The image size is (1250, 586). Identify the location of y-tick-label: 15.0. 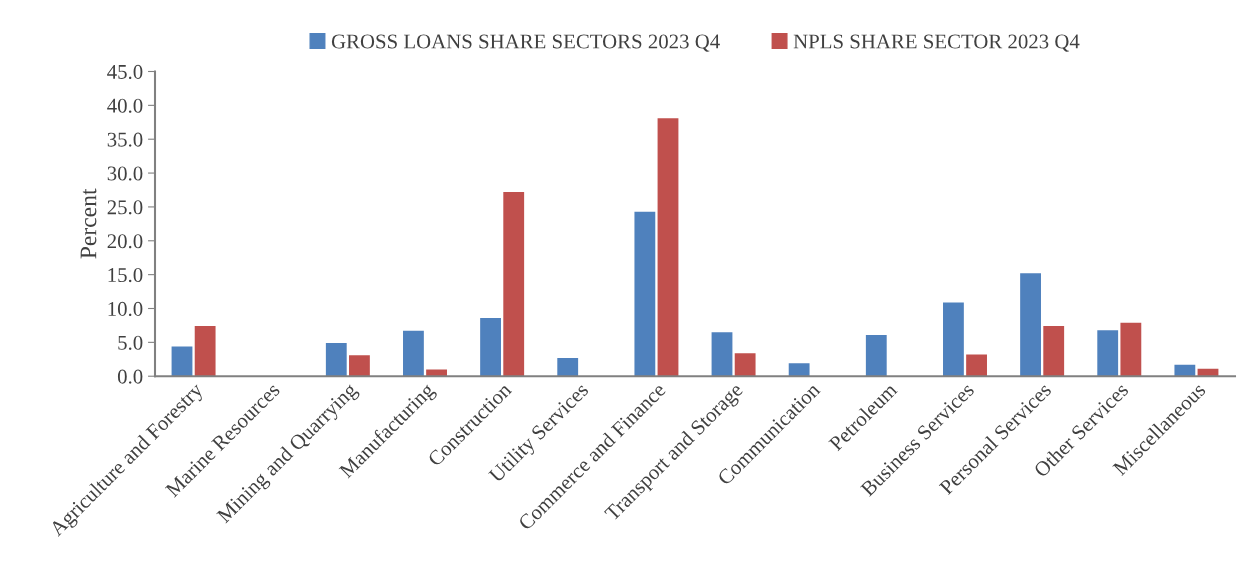
(125, 275).